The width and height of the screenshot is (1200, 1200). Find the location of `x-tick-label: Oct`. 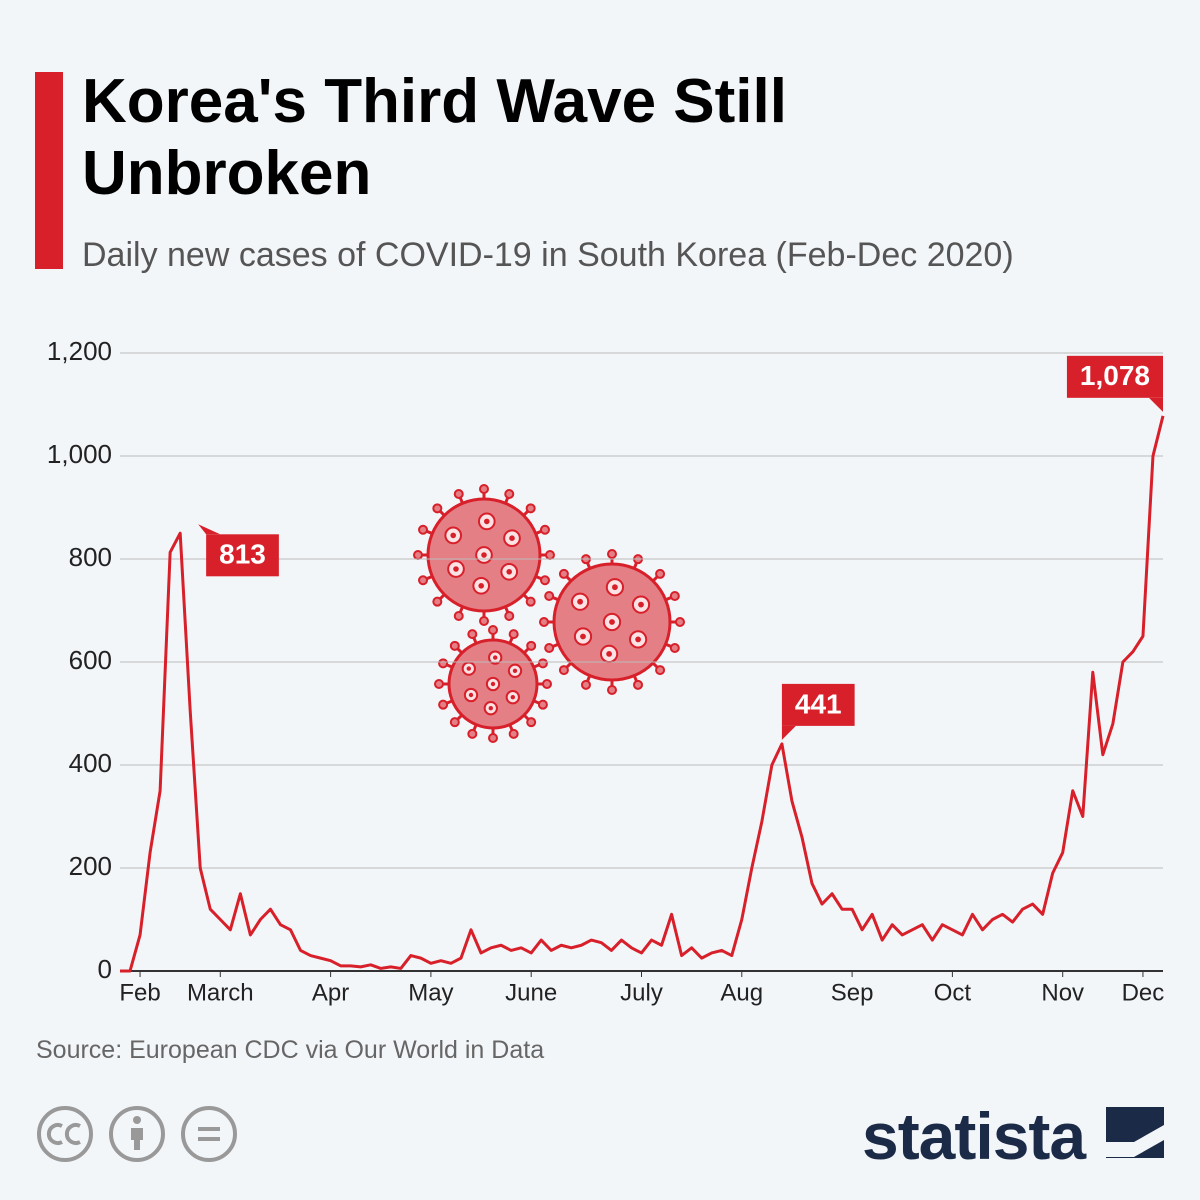

x-tick-label: Oct is located at coordinates (953, 992).